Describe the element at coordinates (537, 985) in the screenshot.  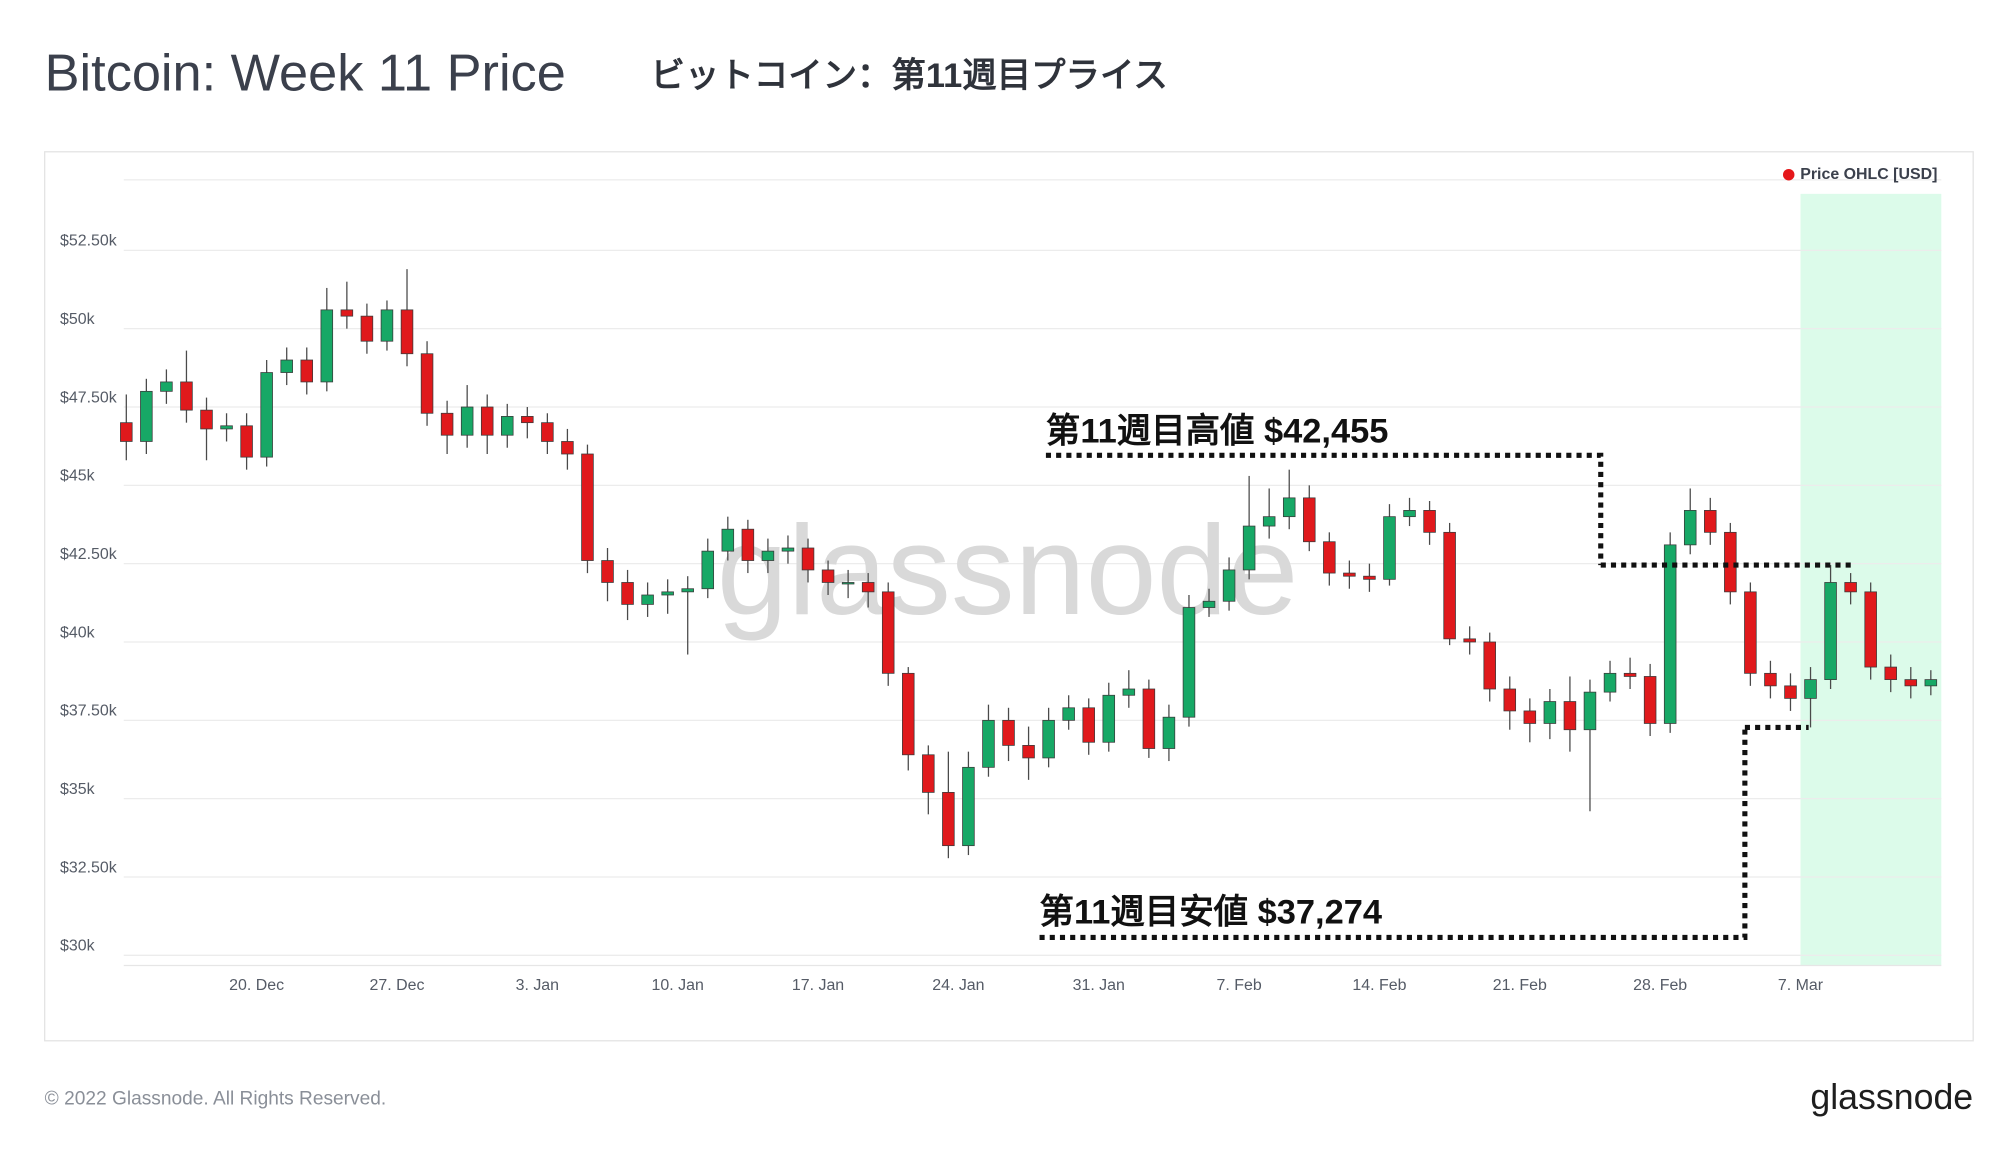
I see `x-tick-label: 3. Jan` at that location.